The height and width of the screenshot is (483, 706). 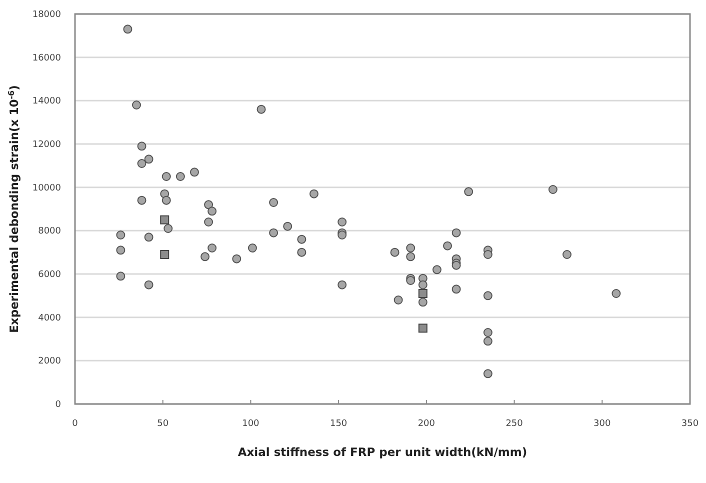 I want to click on x-tick-label: 50, so click(x=163, y=424).